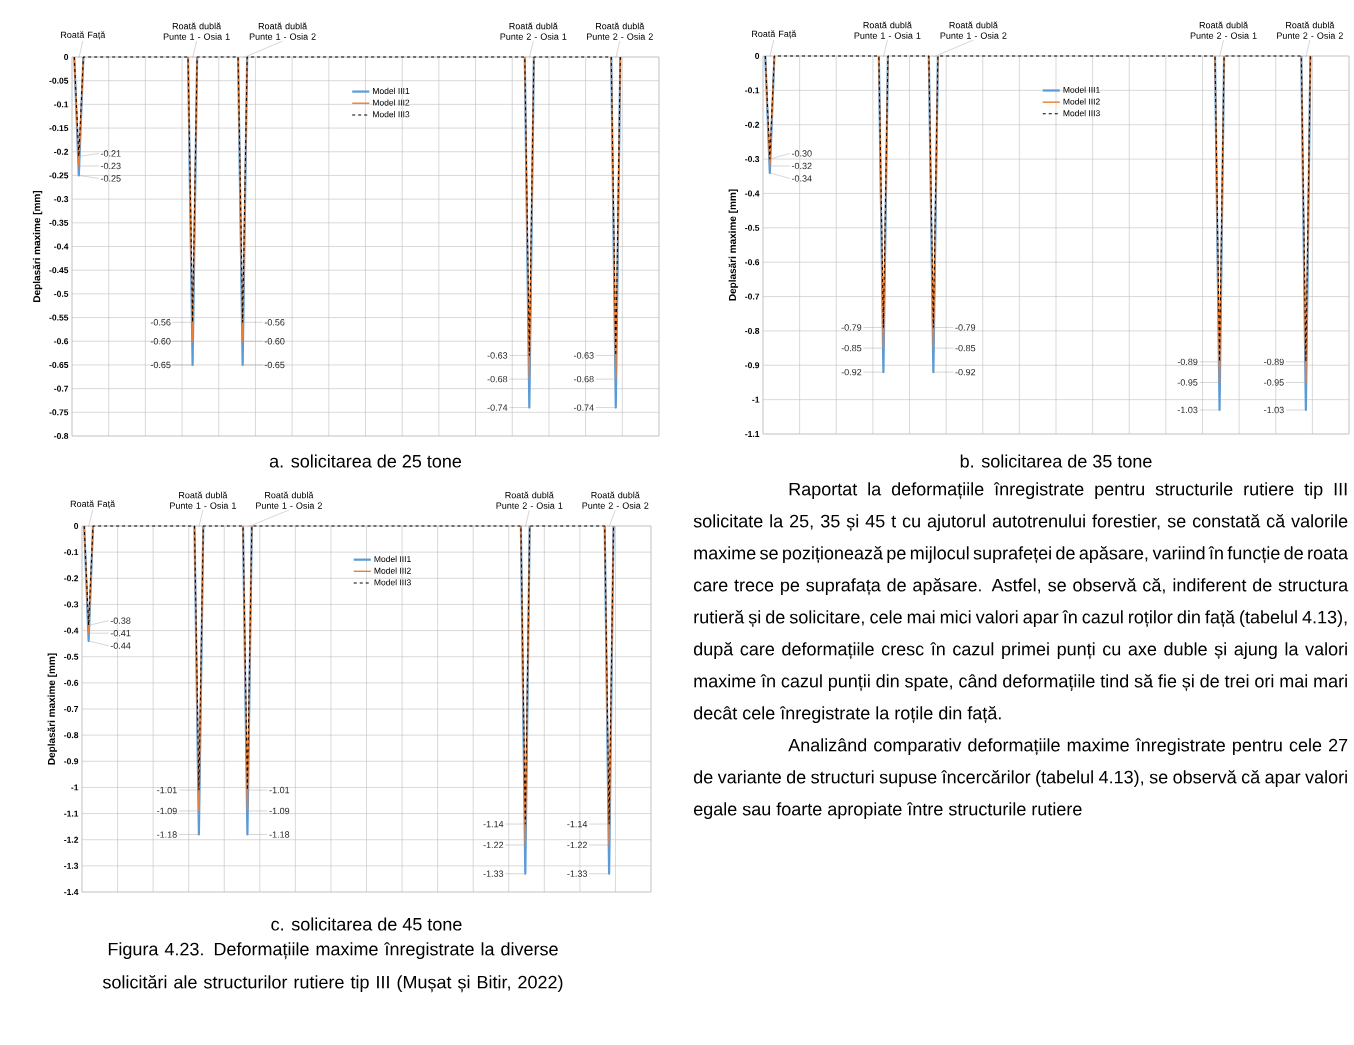 This screenshot has height=1045, width=1354. Describe the element at coordinates (366, 924) in the screenshot. I see `text: c. solicitarea de 45 tone` at that location.